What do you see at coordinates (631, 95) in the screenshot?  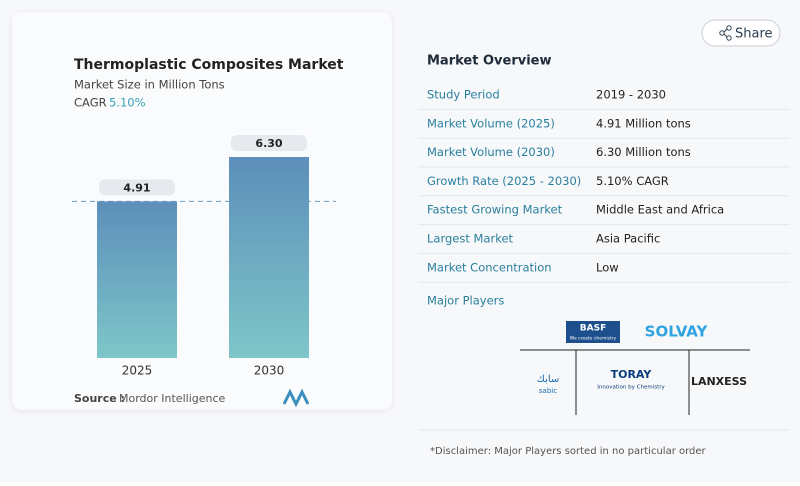 I see `row-value: 2019 - 2030` at bounding box center [631, 95].